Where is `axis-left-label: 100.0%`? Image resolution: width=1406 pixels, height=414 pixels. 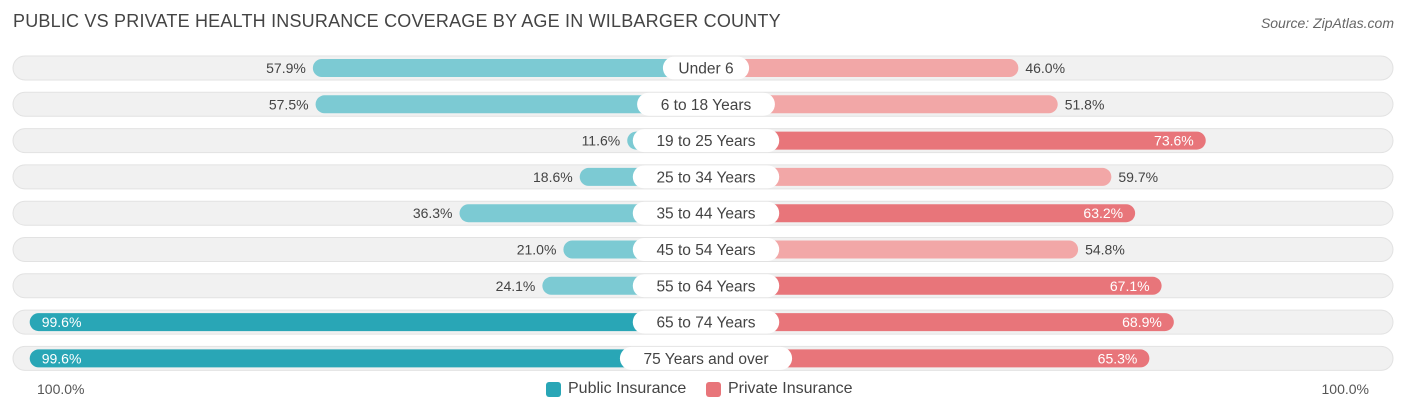 axis-left-label: 100.0% is located at coordinates (61, 389).